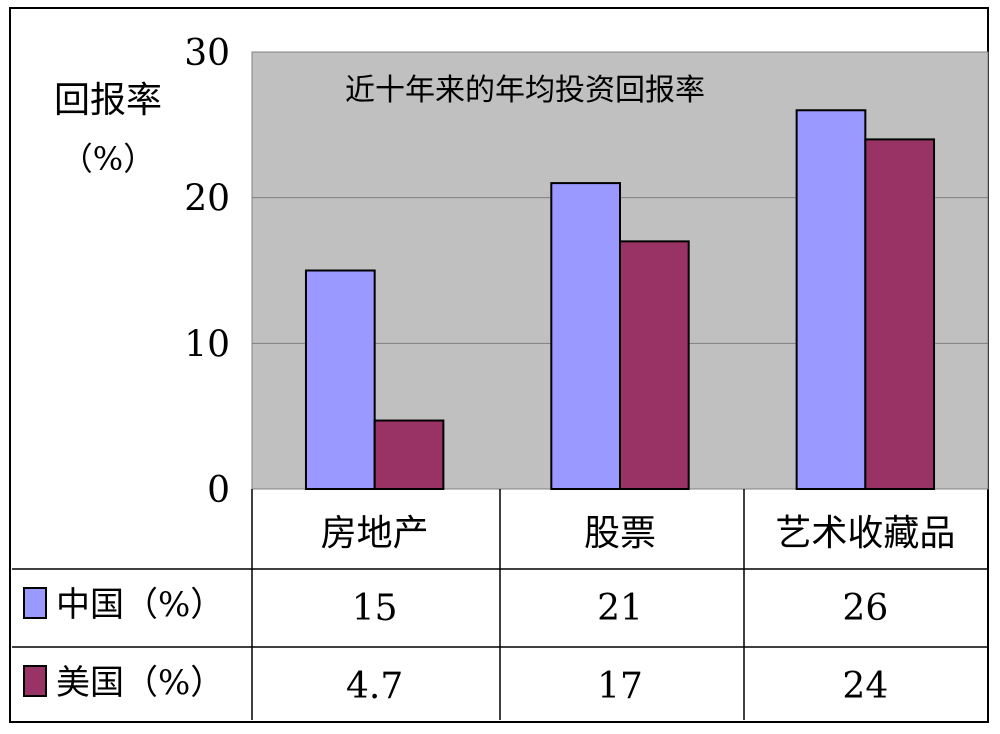 The height and width of the screenshot is (734, 1000). I want to click on table-value: 4.7, so click(374, 686).